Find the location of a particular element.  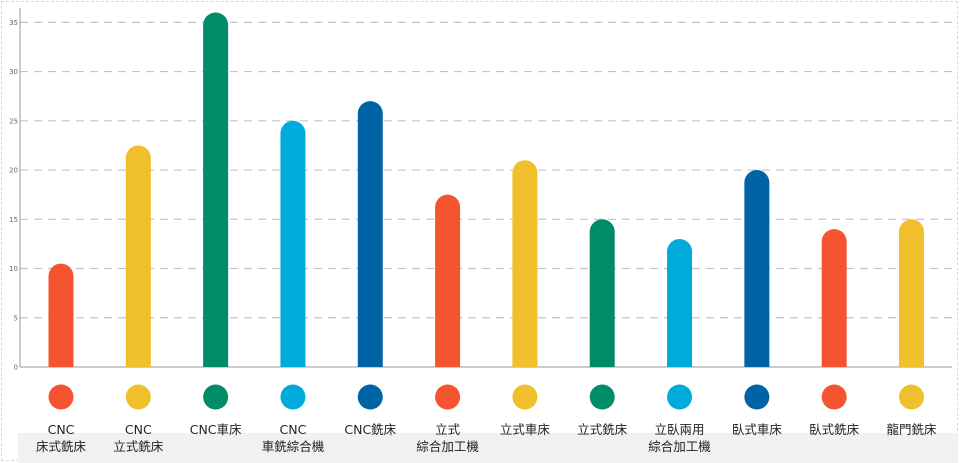

y-tick-label: 35 is located at coordinates (13, 23).